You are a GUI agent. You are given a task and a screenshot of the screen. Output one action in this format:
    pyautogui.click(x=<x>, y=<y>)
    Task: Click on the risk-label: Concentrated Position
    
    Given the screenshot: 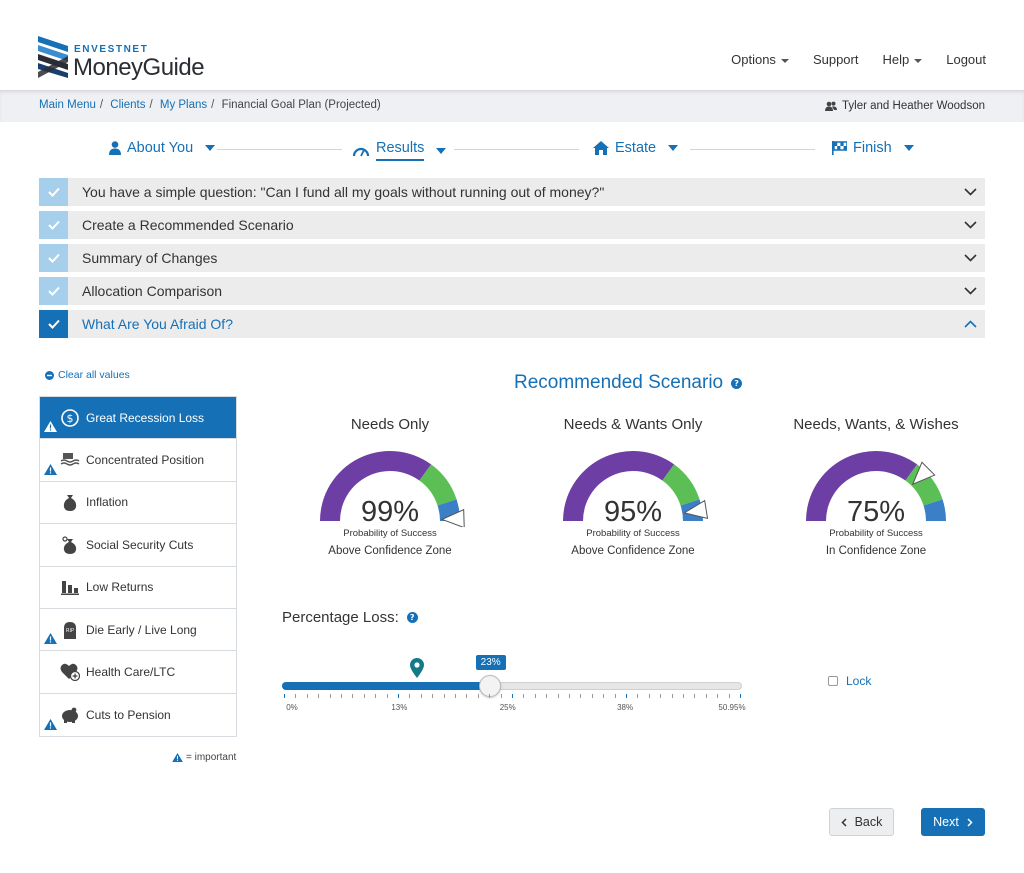 What is the action you would take?
    pyautogui.click(x=145, y=460)
    